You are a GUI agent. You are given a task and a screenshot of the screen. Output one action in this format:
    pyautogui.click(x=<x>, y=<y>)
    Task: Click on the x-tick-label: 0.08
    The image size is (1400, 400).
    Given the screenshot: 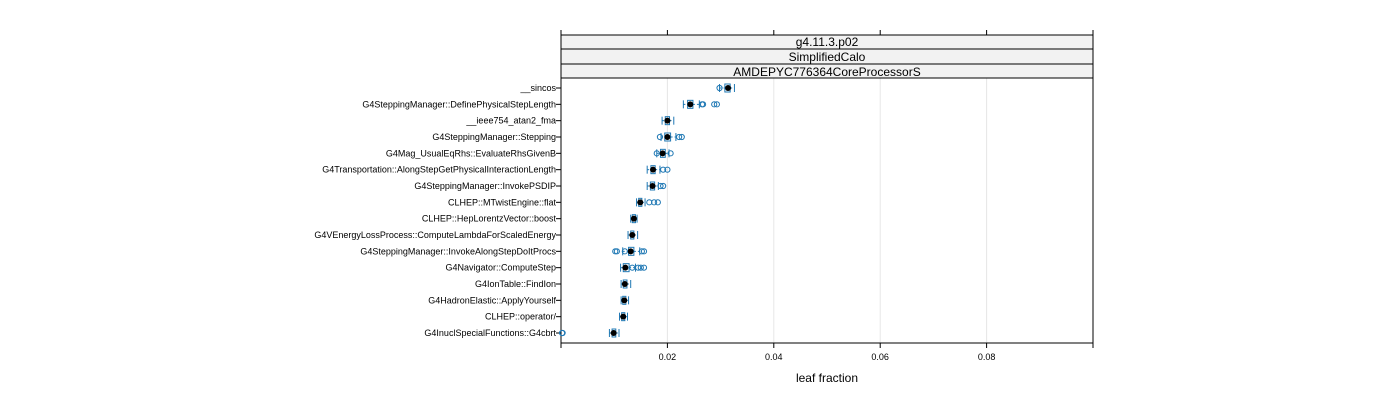 What is the action you would take?
    pyautogui.click(x=987, y=357)
    